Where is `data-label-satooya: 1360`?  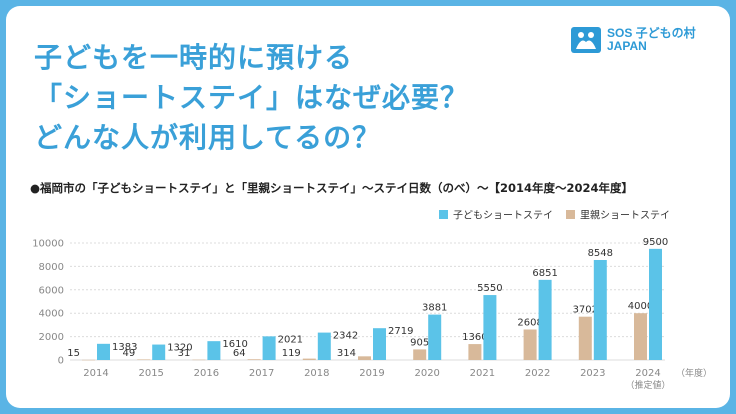
data-label-satooya: 1360 is located at coordinates (474, 337).